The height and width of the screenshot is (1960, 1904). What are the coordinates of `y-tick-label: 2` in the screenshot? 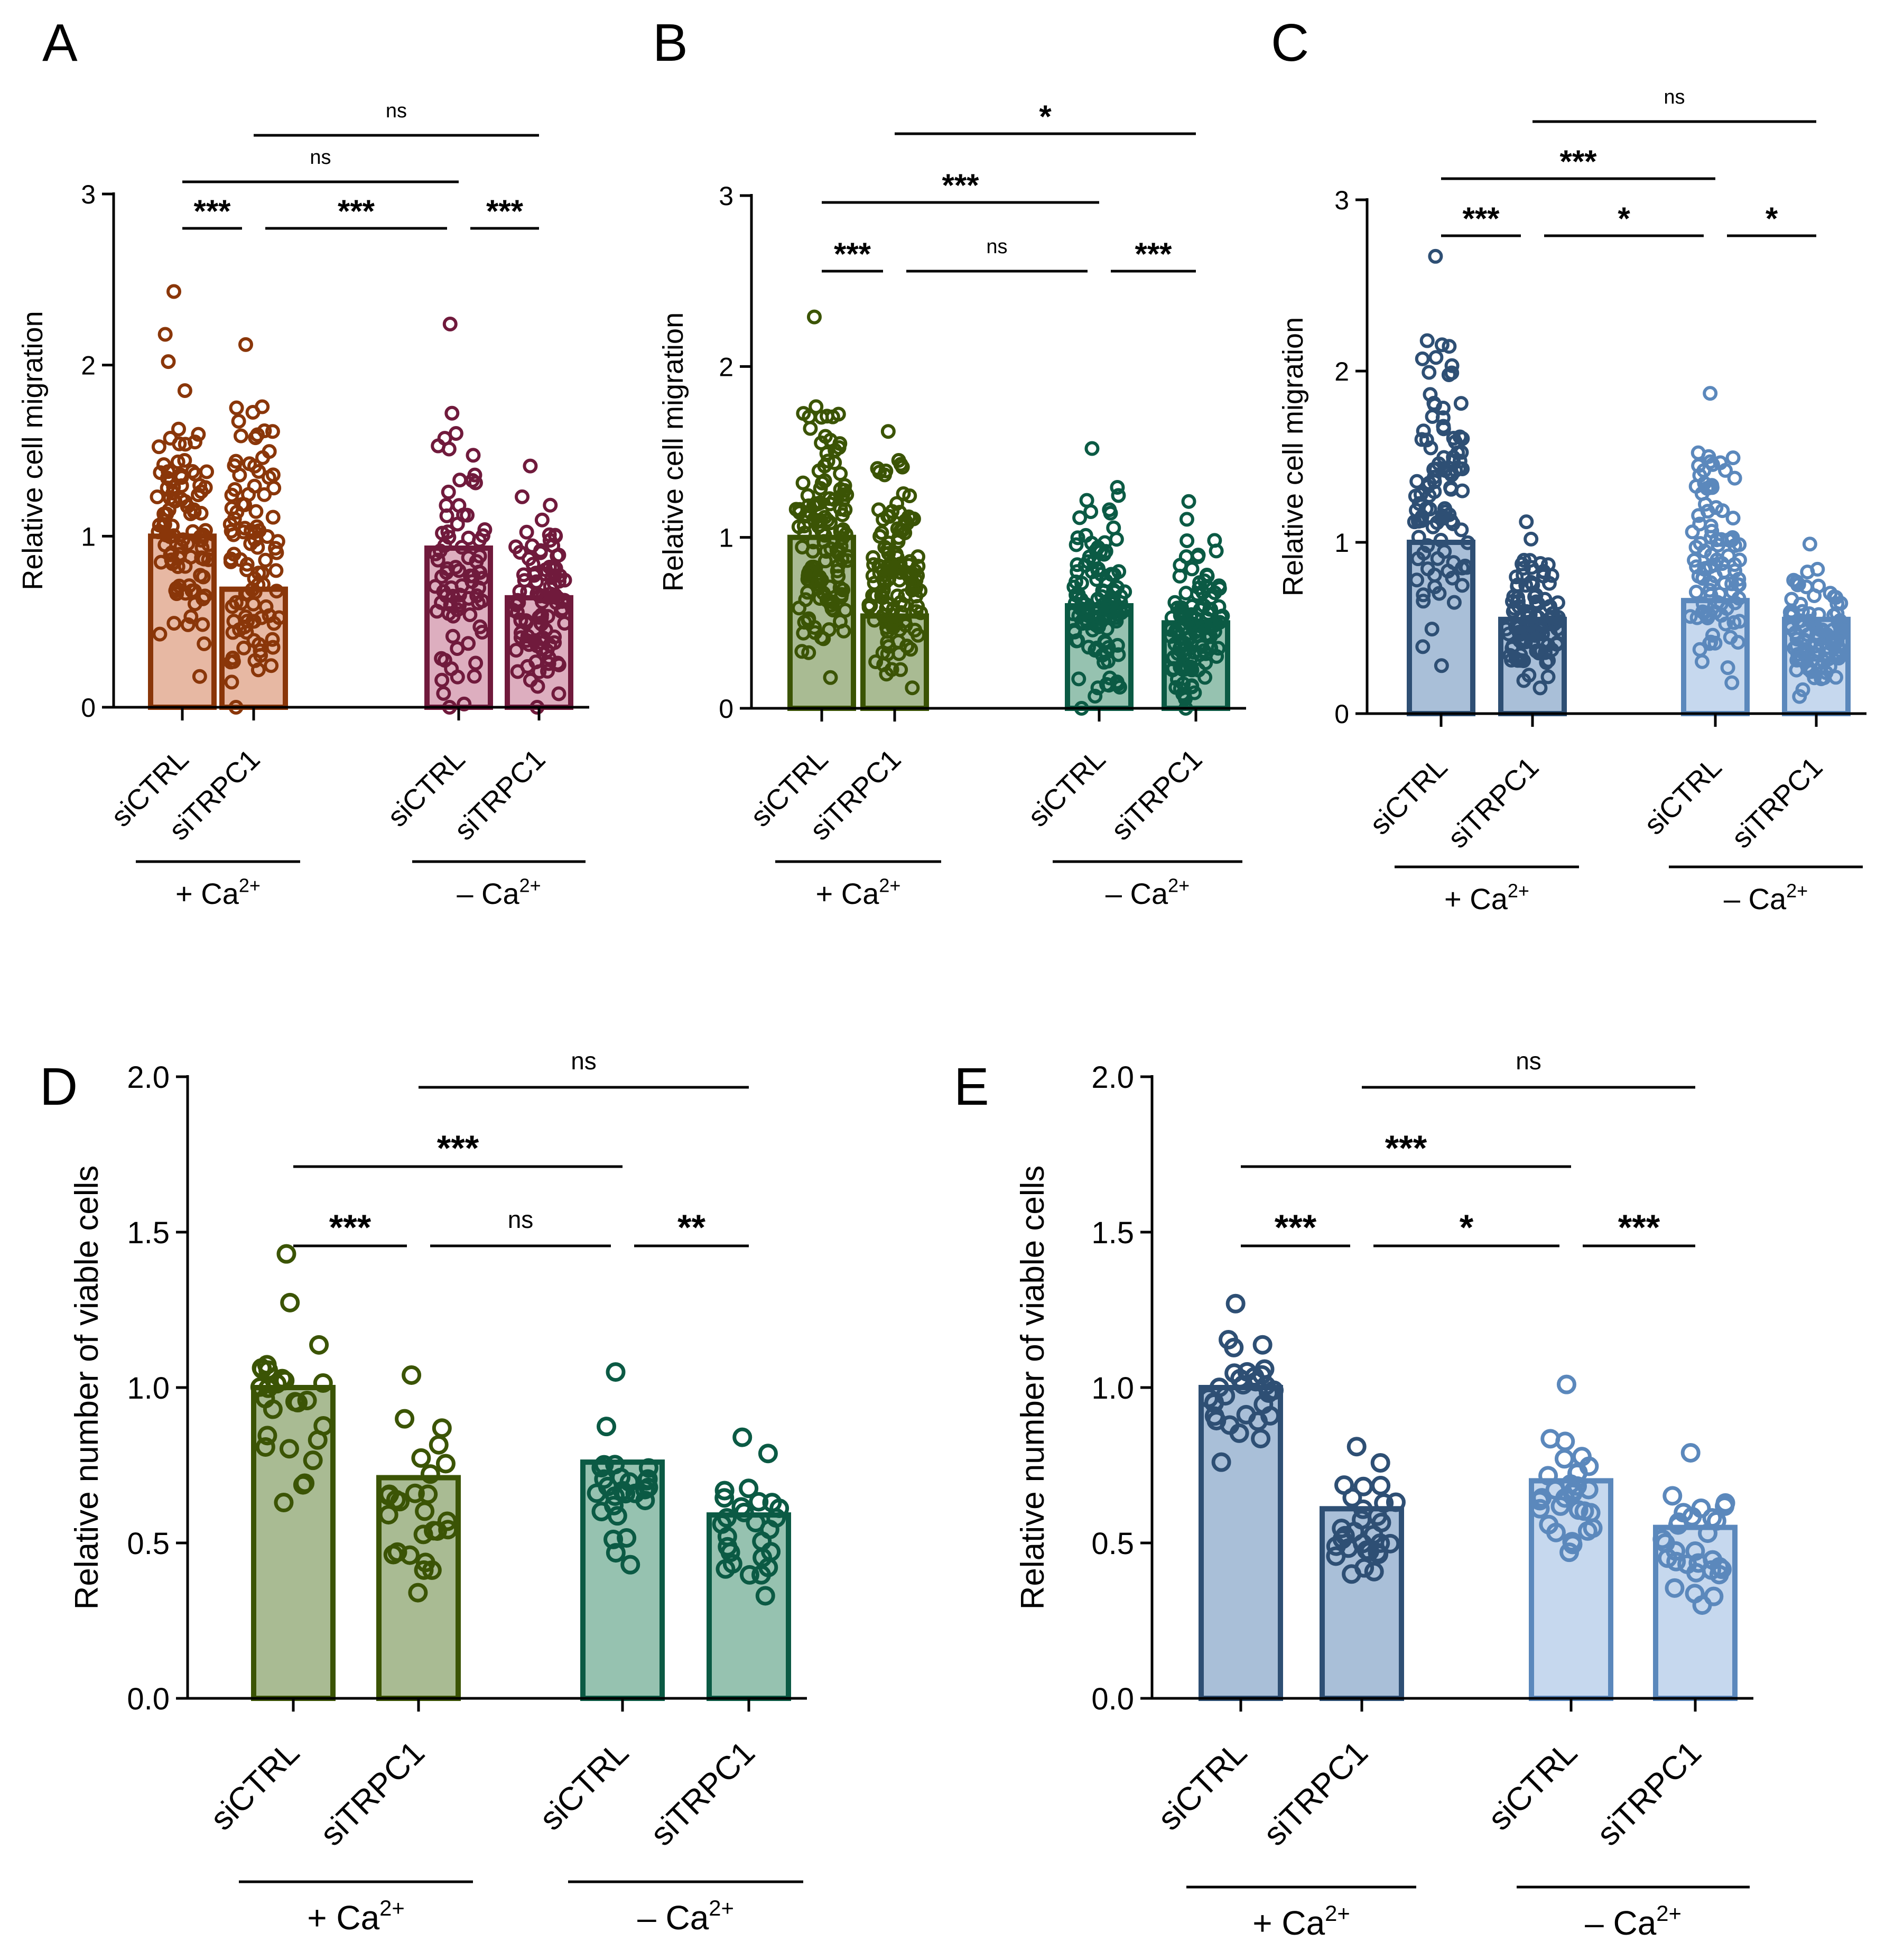 It's located at (726, 367).